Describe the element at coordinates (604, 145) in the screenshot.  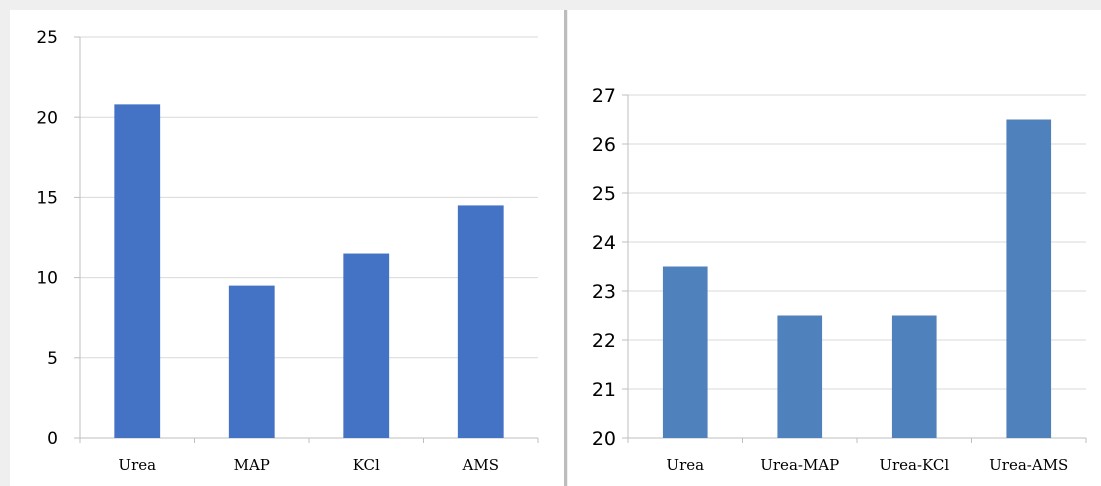
I see `y-tick-label: 26` at that location.